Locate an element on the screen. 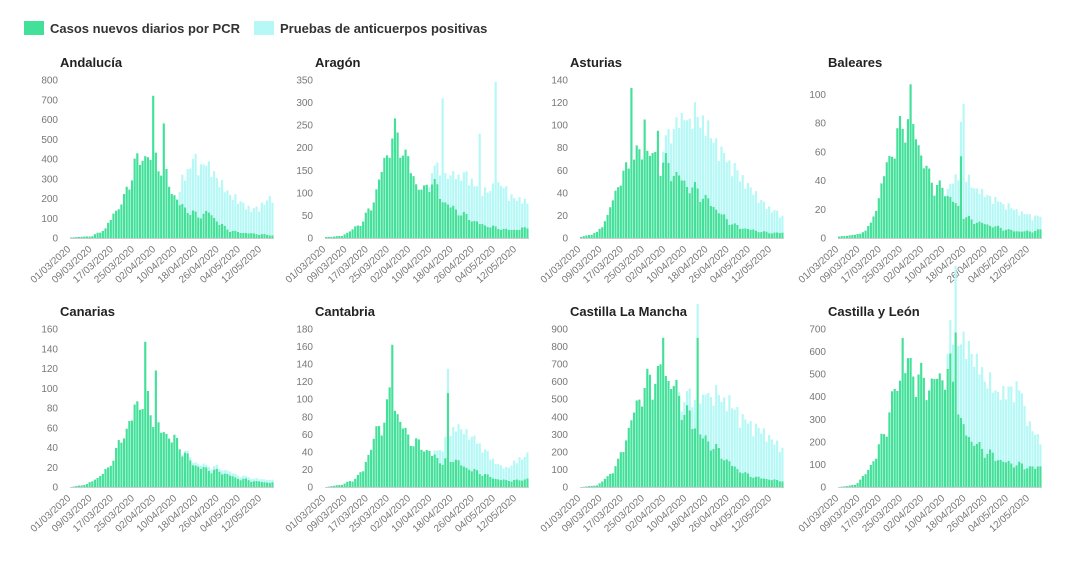 The height and width of the screenshot is (569, 1068). panel-title: Cantabria is located at coordinates (345, 311).